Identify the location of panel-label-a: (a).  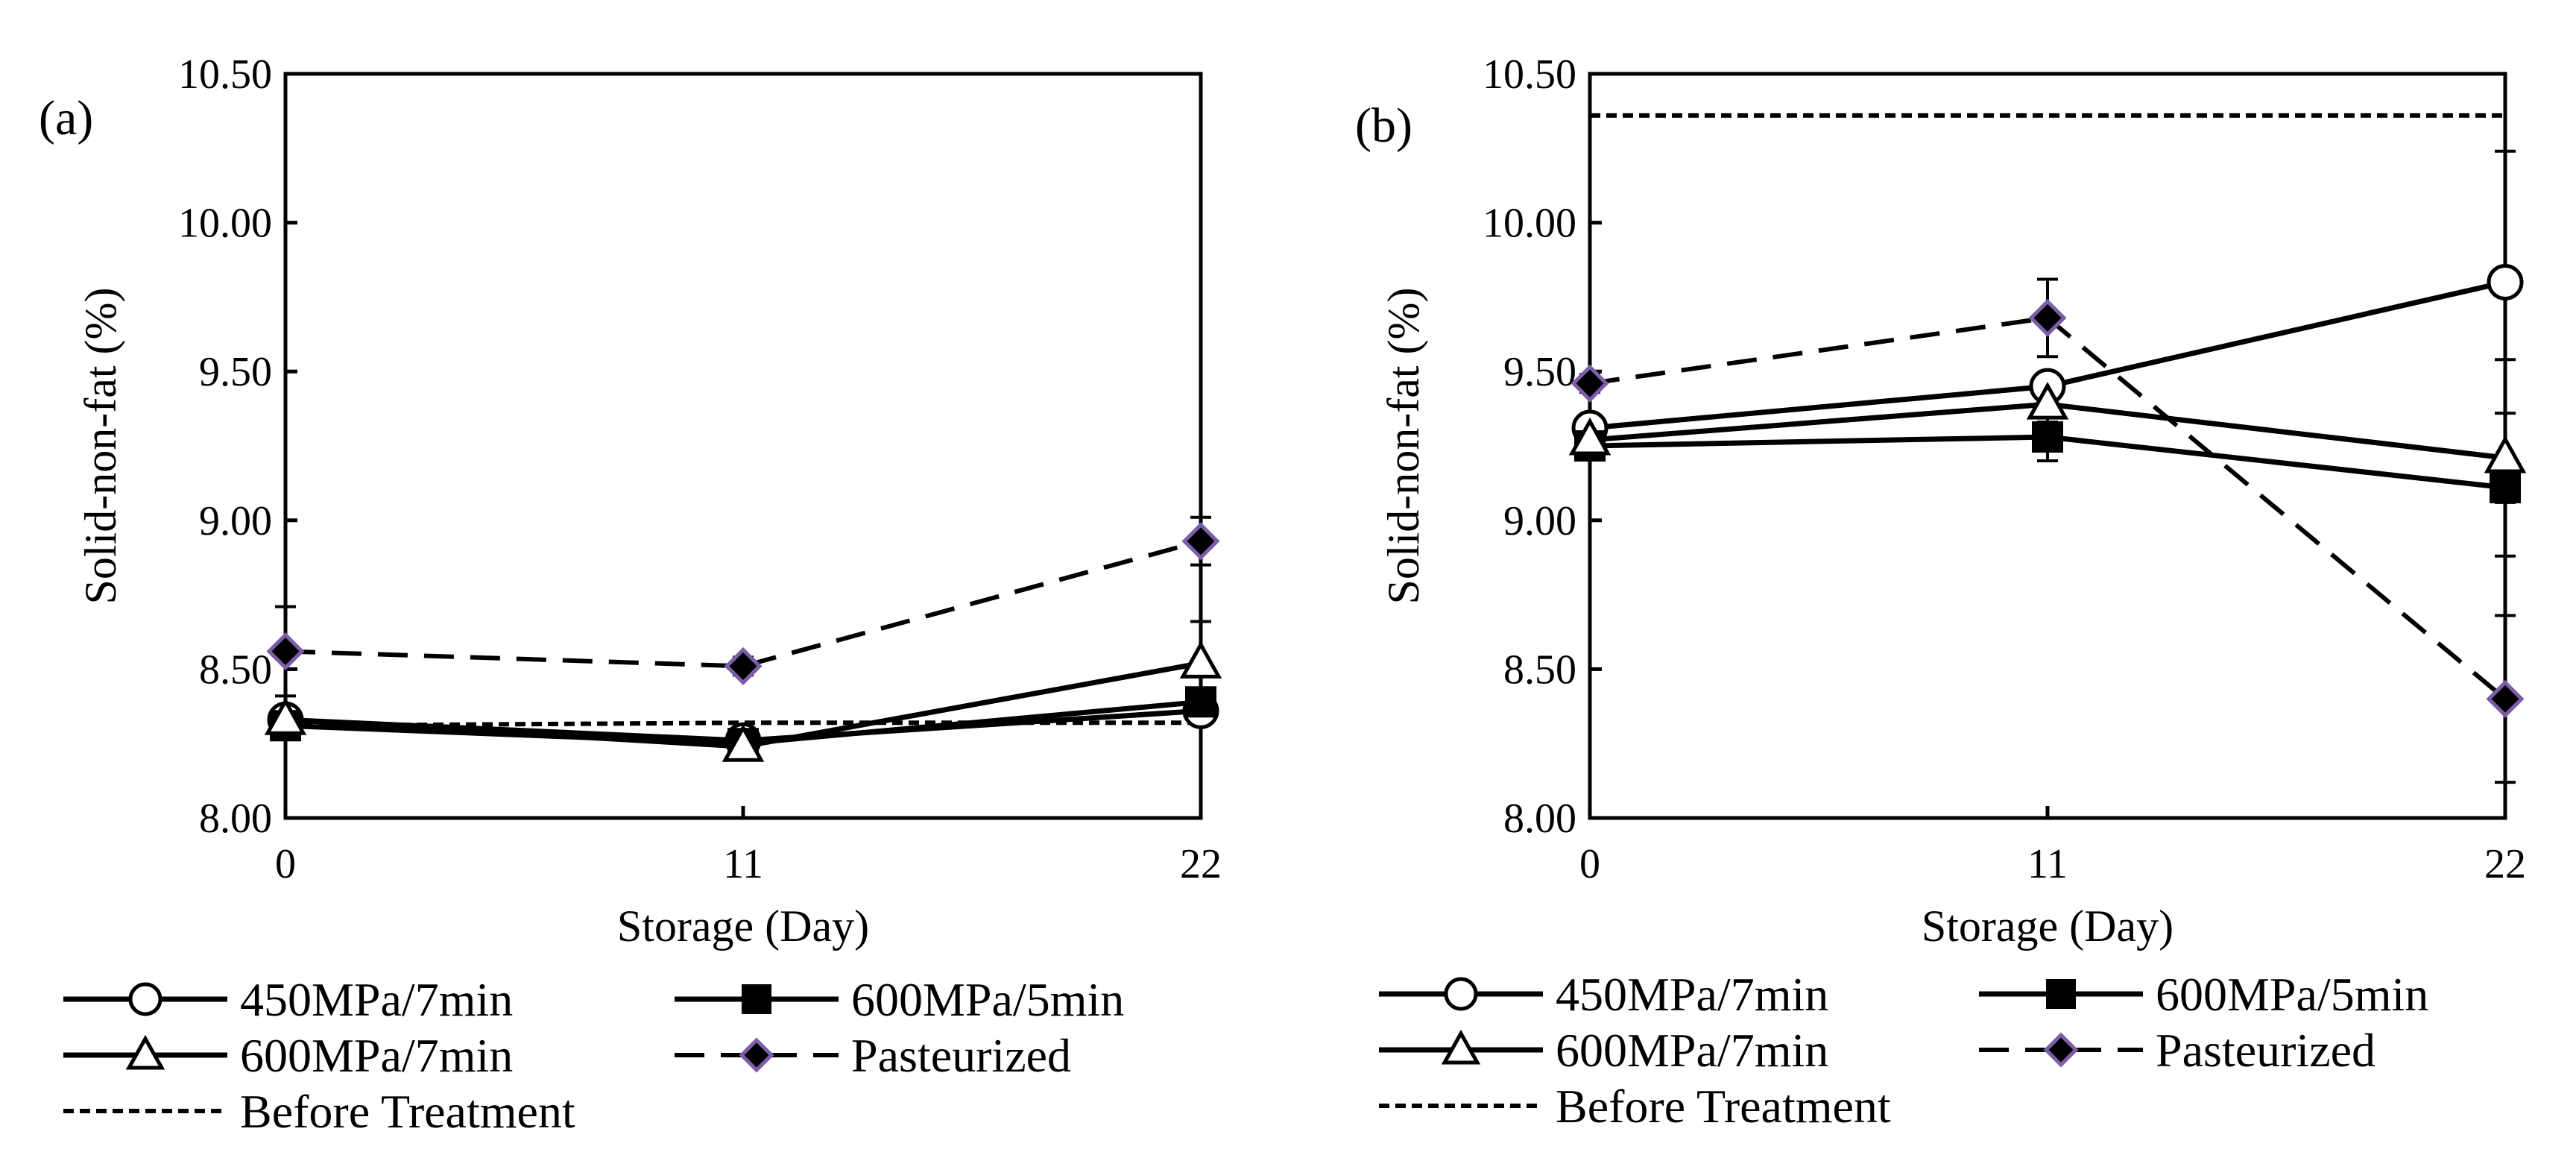
(66, 118).